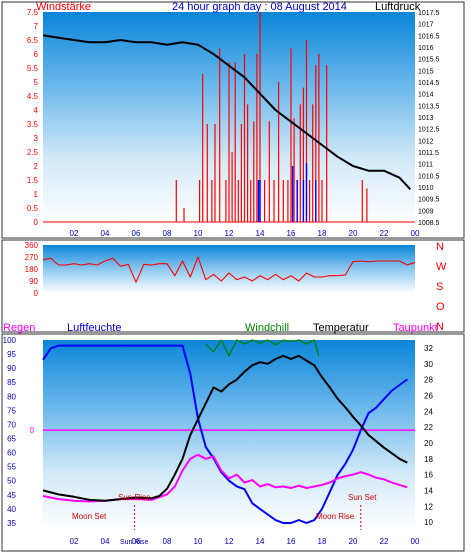 The image size is (470, 555). What do you see at coordinates (11, 467) in the screenshot?
I see `humidity-axis-tick: 55` at bounding box center [11, 467].